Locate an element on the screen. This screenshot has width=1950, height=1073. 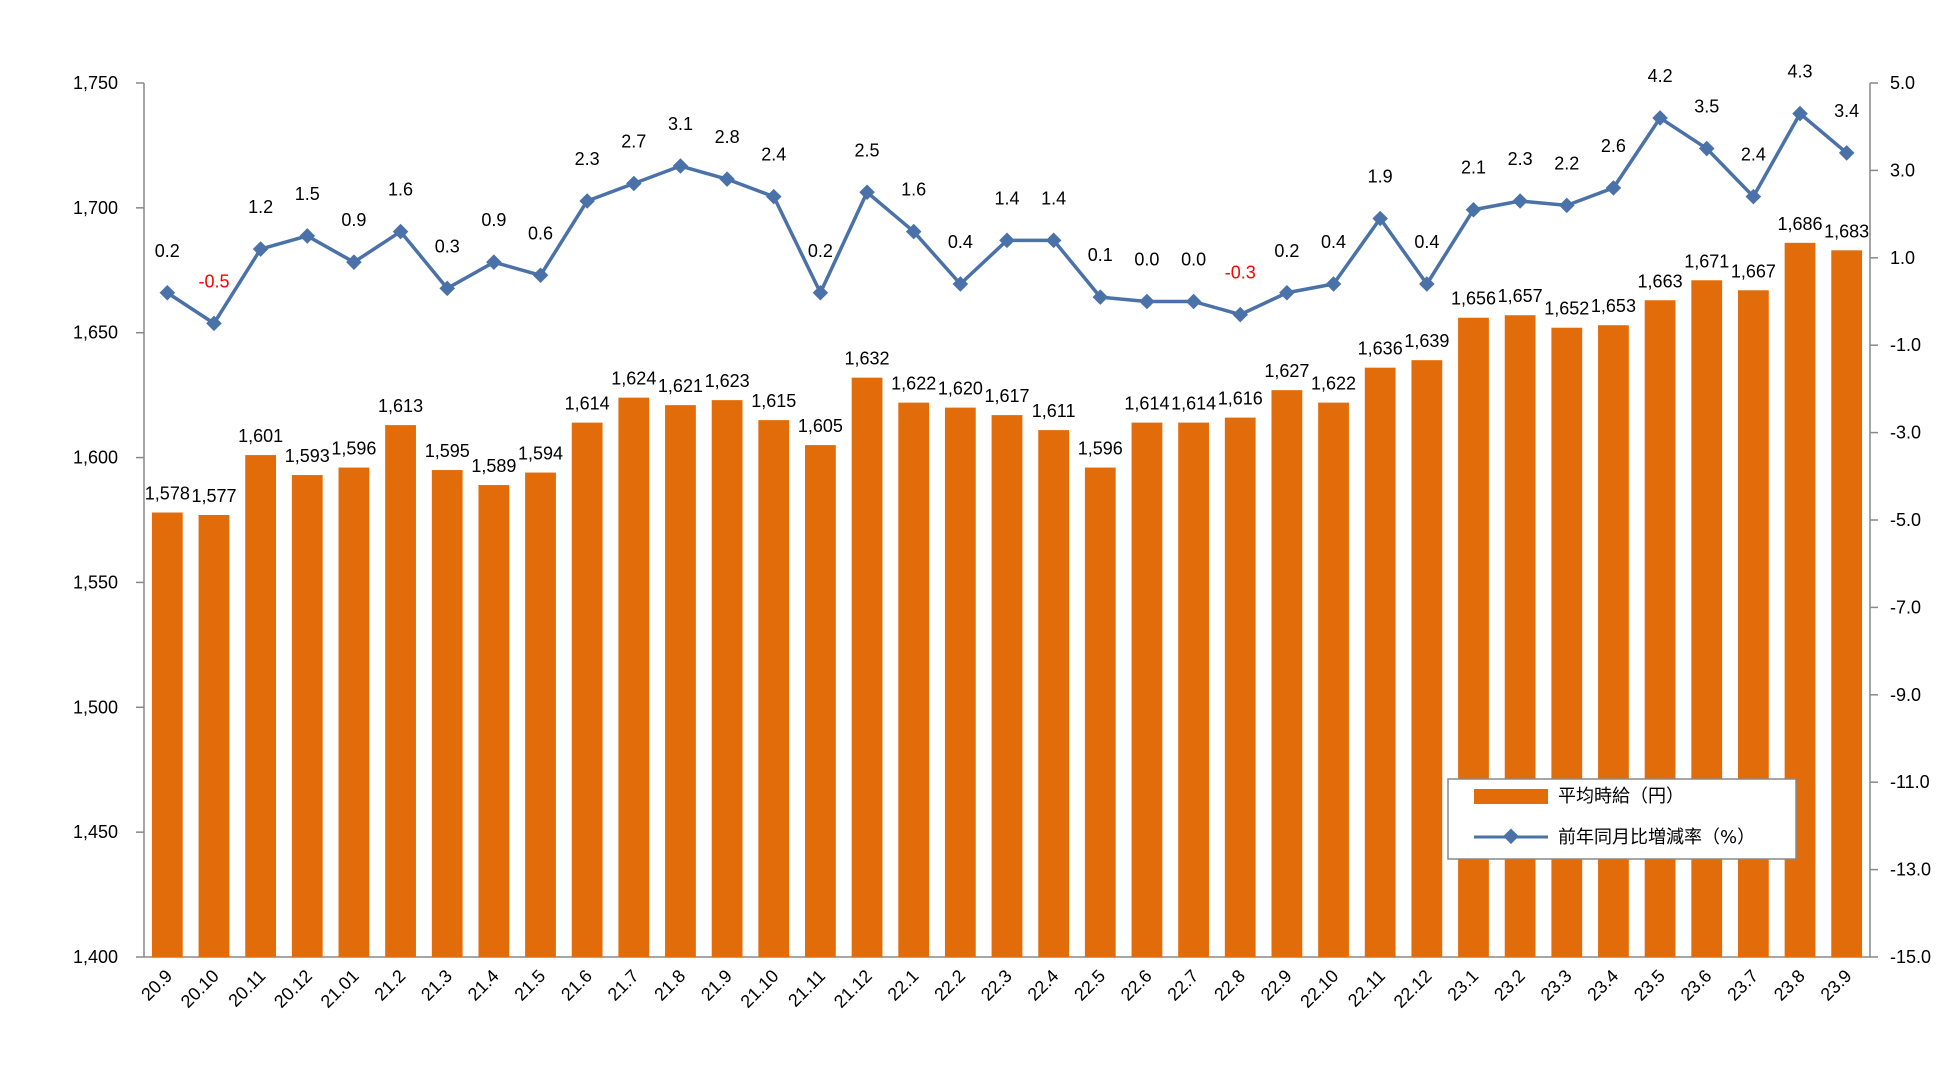
line-value-label: 3.1 is located at coordinates (680, 124).